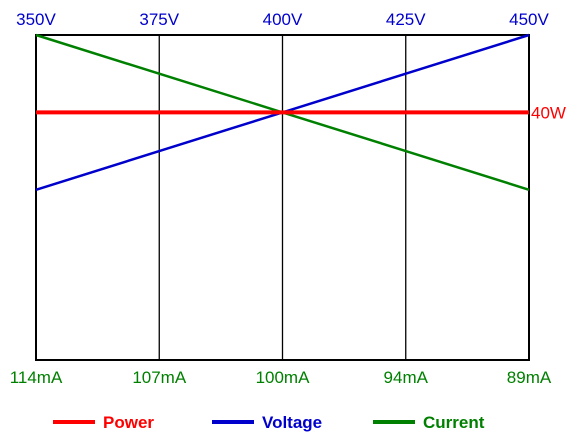 The image size is (578, 440). What do you see at coordinates (36, 19) in the screenshot?
I see `top-tick-label: 350V` at bounding box center [36, 19].